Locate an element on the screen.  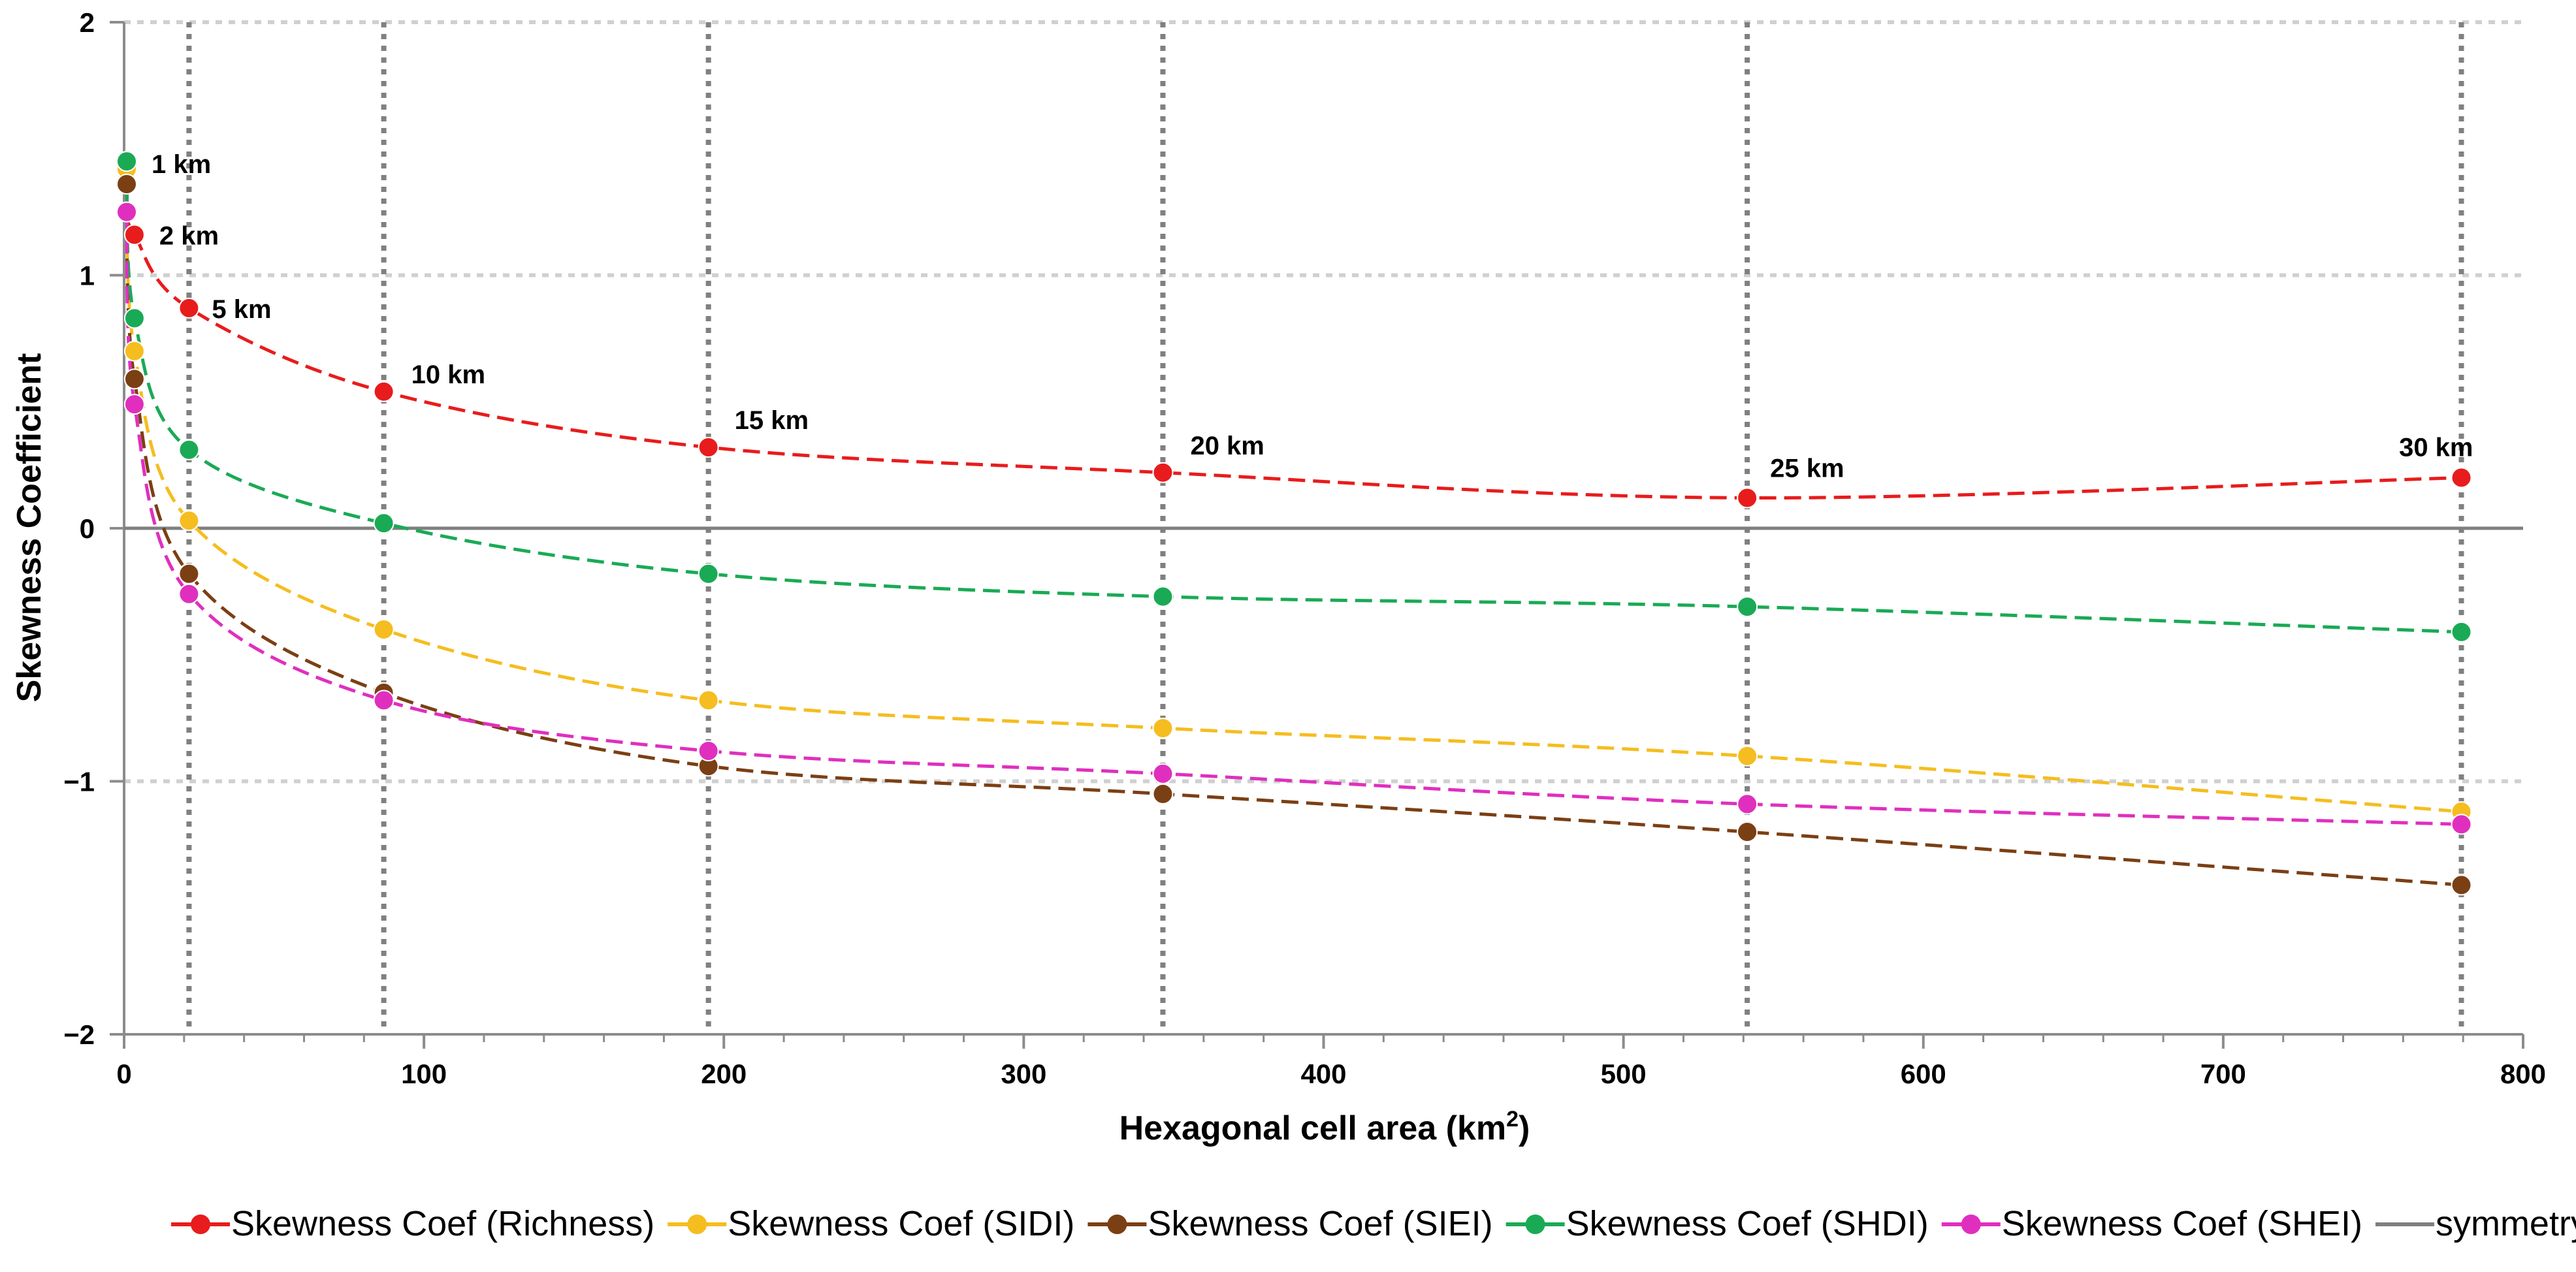
x-axis-title: Hexagonal cell area (km2) is located at coordinates (1324, 1127).